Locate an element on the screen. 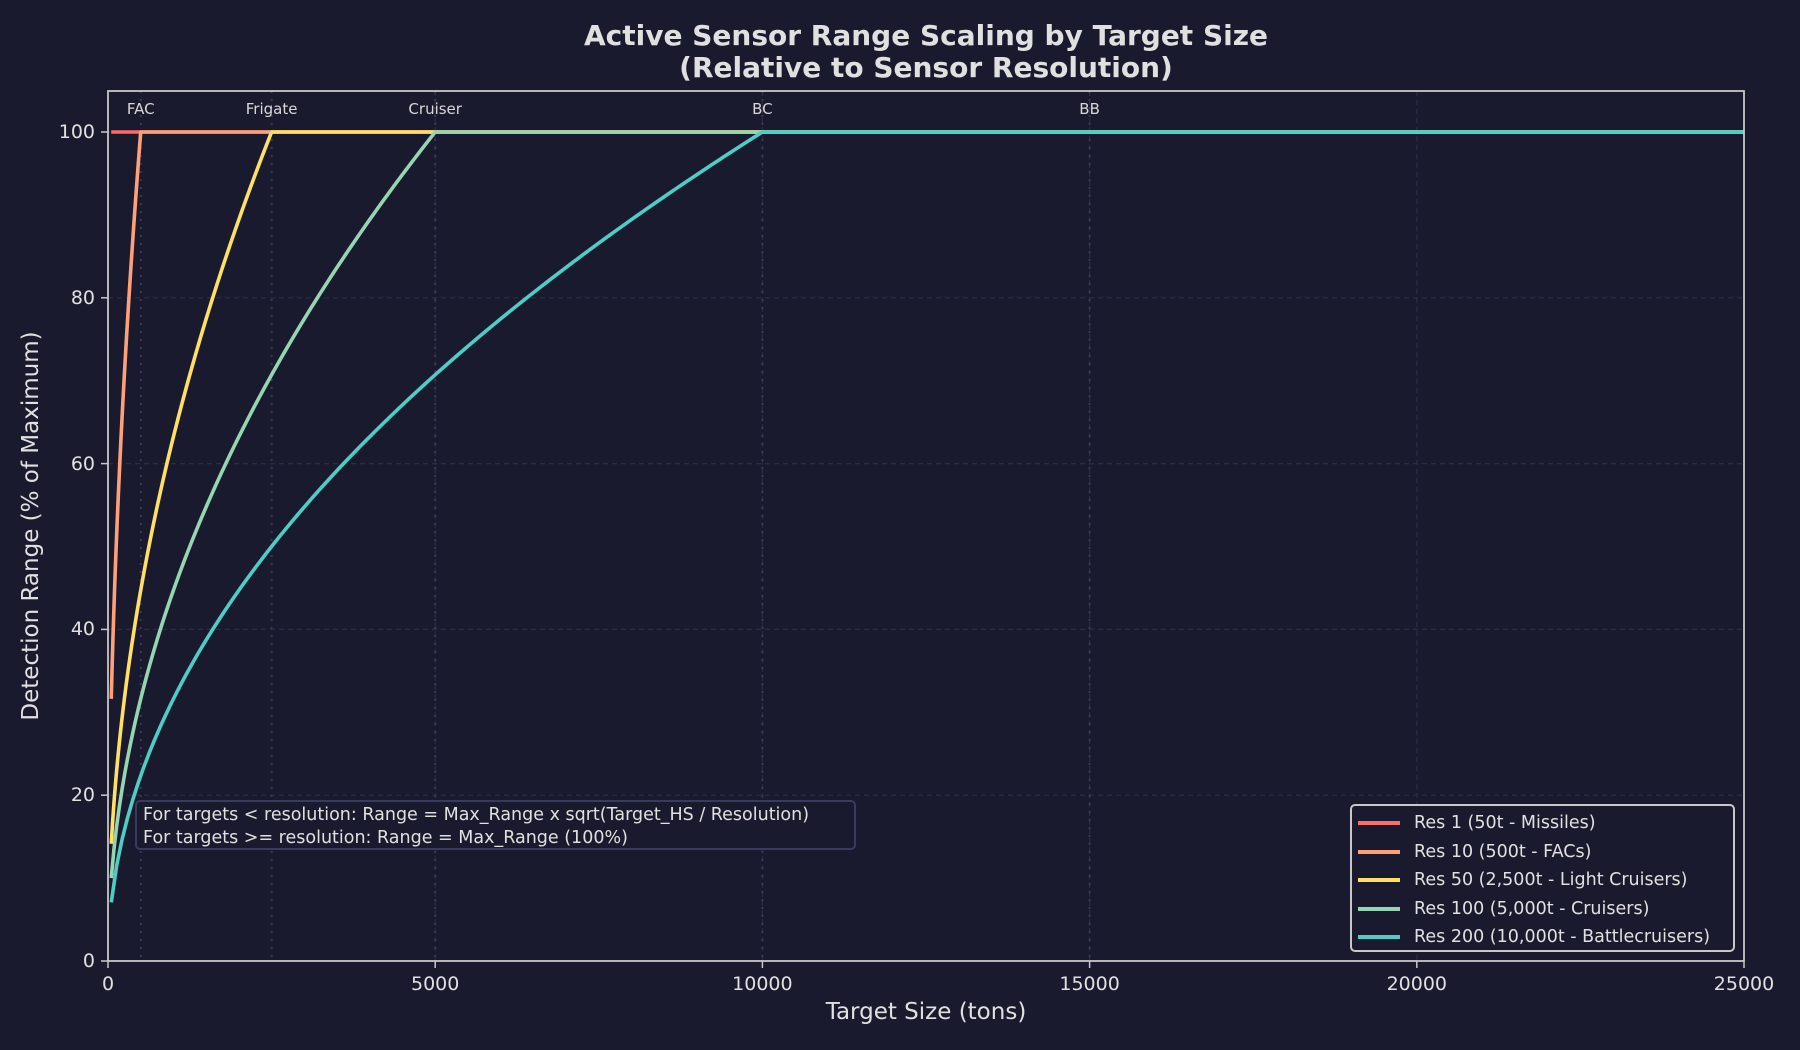 Image resolution: width=1800 pixels, height=1050 pixels. legend-item-res200: Res 200 (10,000t - Battlecruisers) is located at coordinates (1545, 937).